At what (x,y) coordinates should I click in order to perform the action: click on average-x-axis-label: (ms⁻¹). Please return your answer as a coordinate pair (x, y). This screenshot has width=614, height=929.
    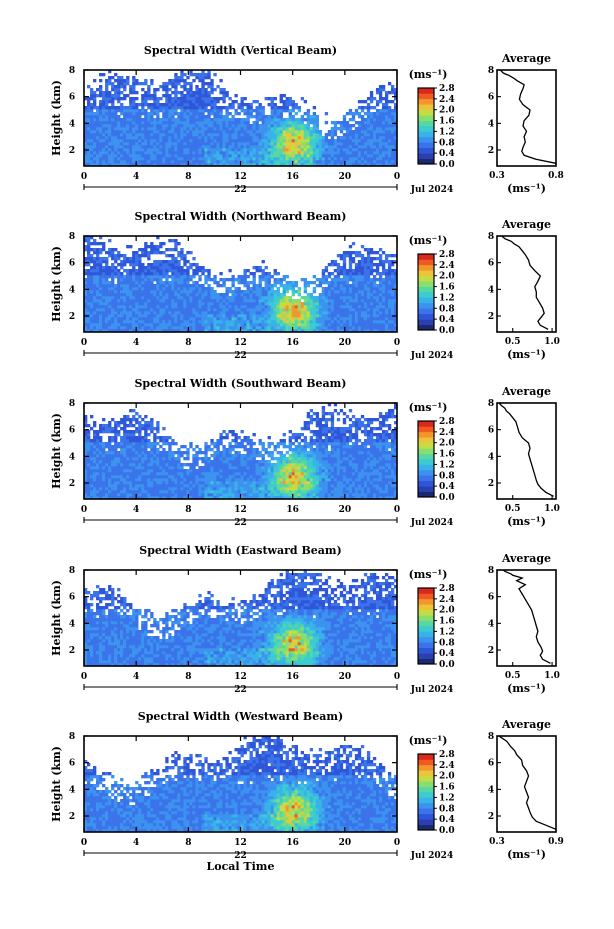
    Looking at the image, I should click on (526, 354).